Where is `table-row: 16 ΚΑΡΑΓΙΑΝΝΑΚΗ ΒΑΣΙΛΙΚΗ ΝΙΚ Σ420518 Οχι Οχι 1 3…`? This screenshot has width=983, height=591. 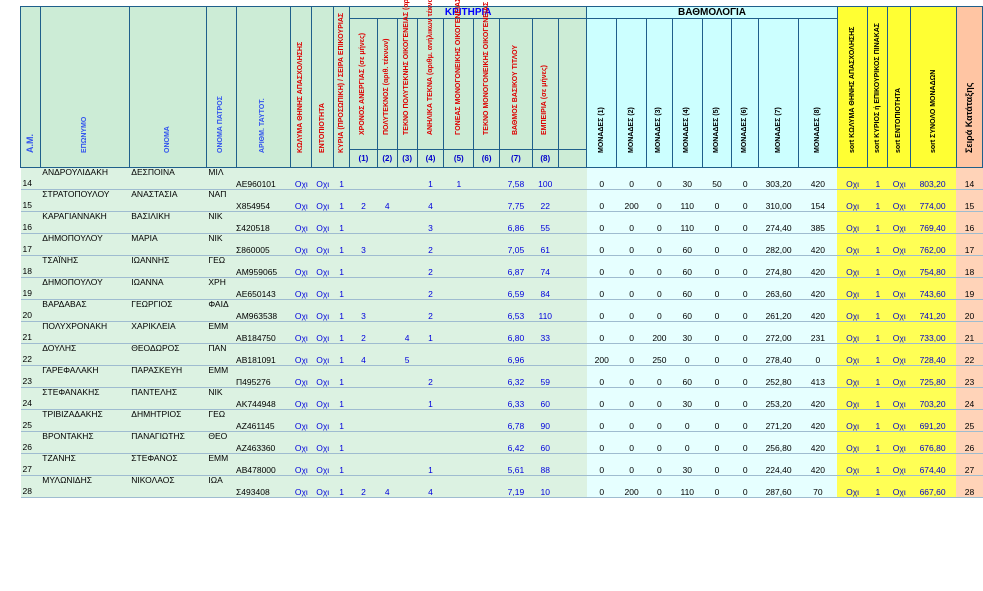
table-row: 16 ΚΑΡΑΓΙΑΝΝΑΚΗ ΒΑΣΙΛΙΚΗ ΝΙΚ Σ420518 Οχι Οχι 1 3… is located at coordinates (501, 222).